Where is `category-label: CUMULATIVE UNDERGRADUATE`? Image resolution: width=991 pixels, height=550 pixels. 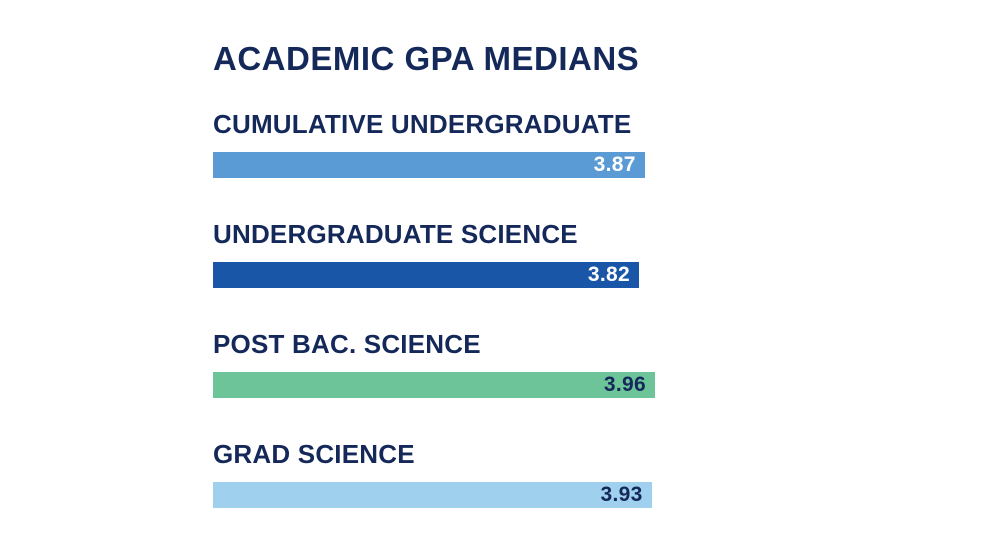 category-label: CUMULATIVE UNDERGRADUATE is located at coordinates (422, 124).